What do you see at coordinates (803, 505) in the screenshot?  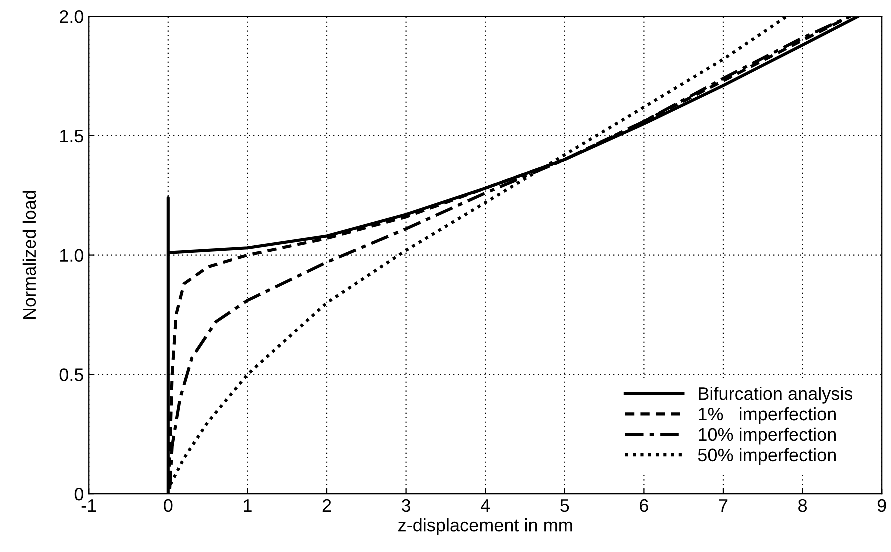 I see `x-tick-label: 8` at bounding box center [803, 505].